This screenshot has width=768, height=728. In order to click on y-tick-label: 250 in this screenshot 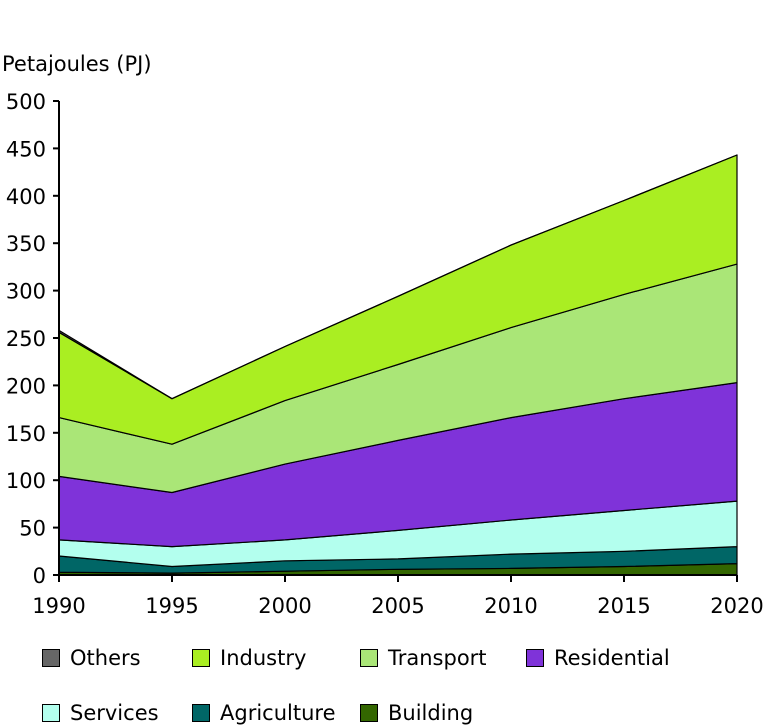, I will do `click(26, 339)`.